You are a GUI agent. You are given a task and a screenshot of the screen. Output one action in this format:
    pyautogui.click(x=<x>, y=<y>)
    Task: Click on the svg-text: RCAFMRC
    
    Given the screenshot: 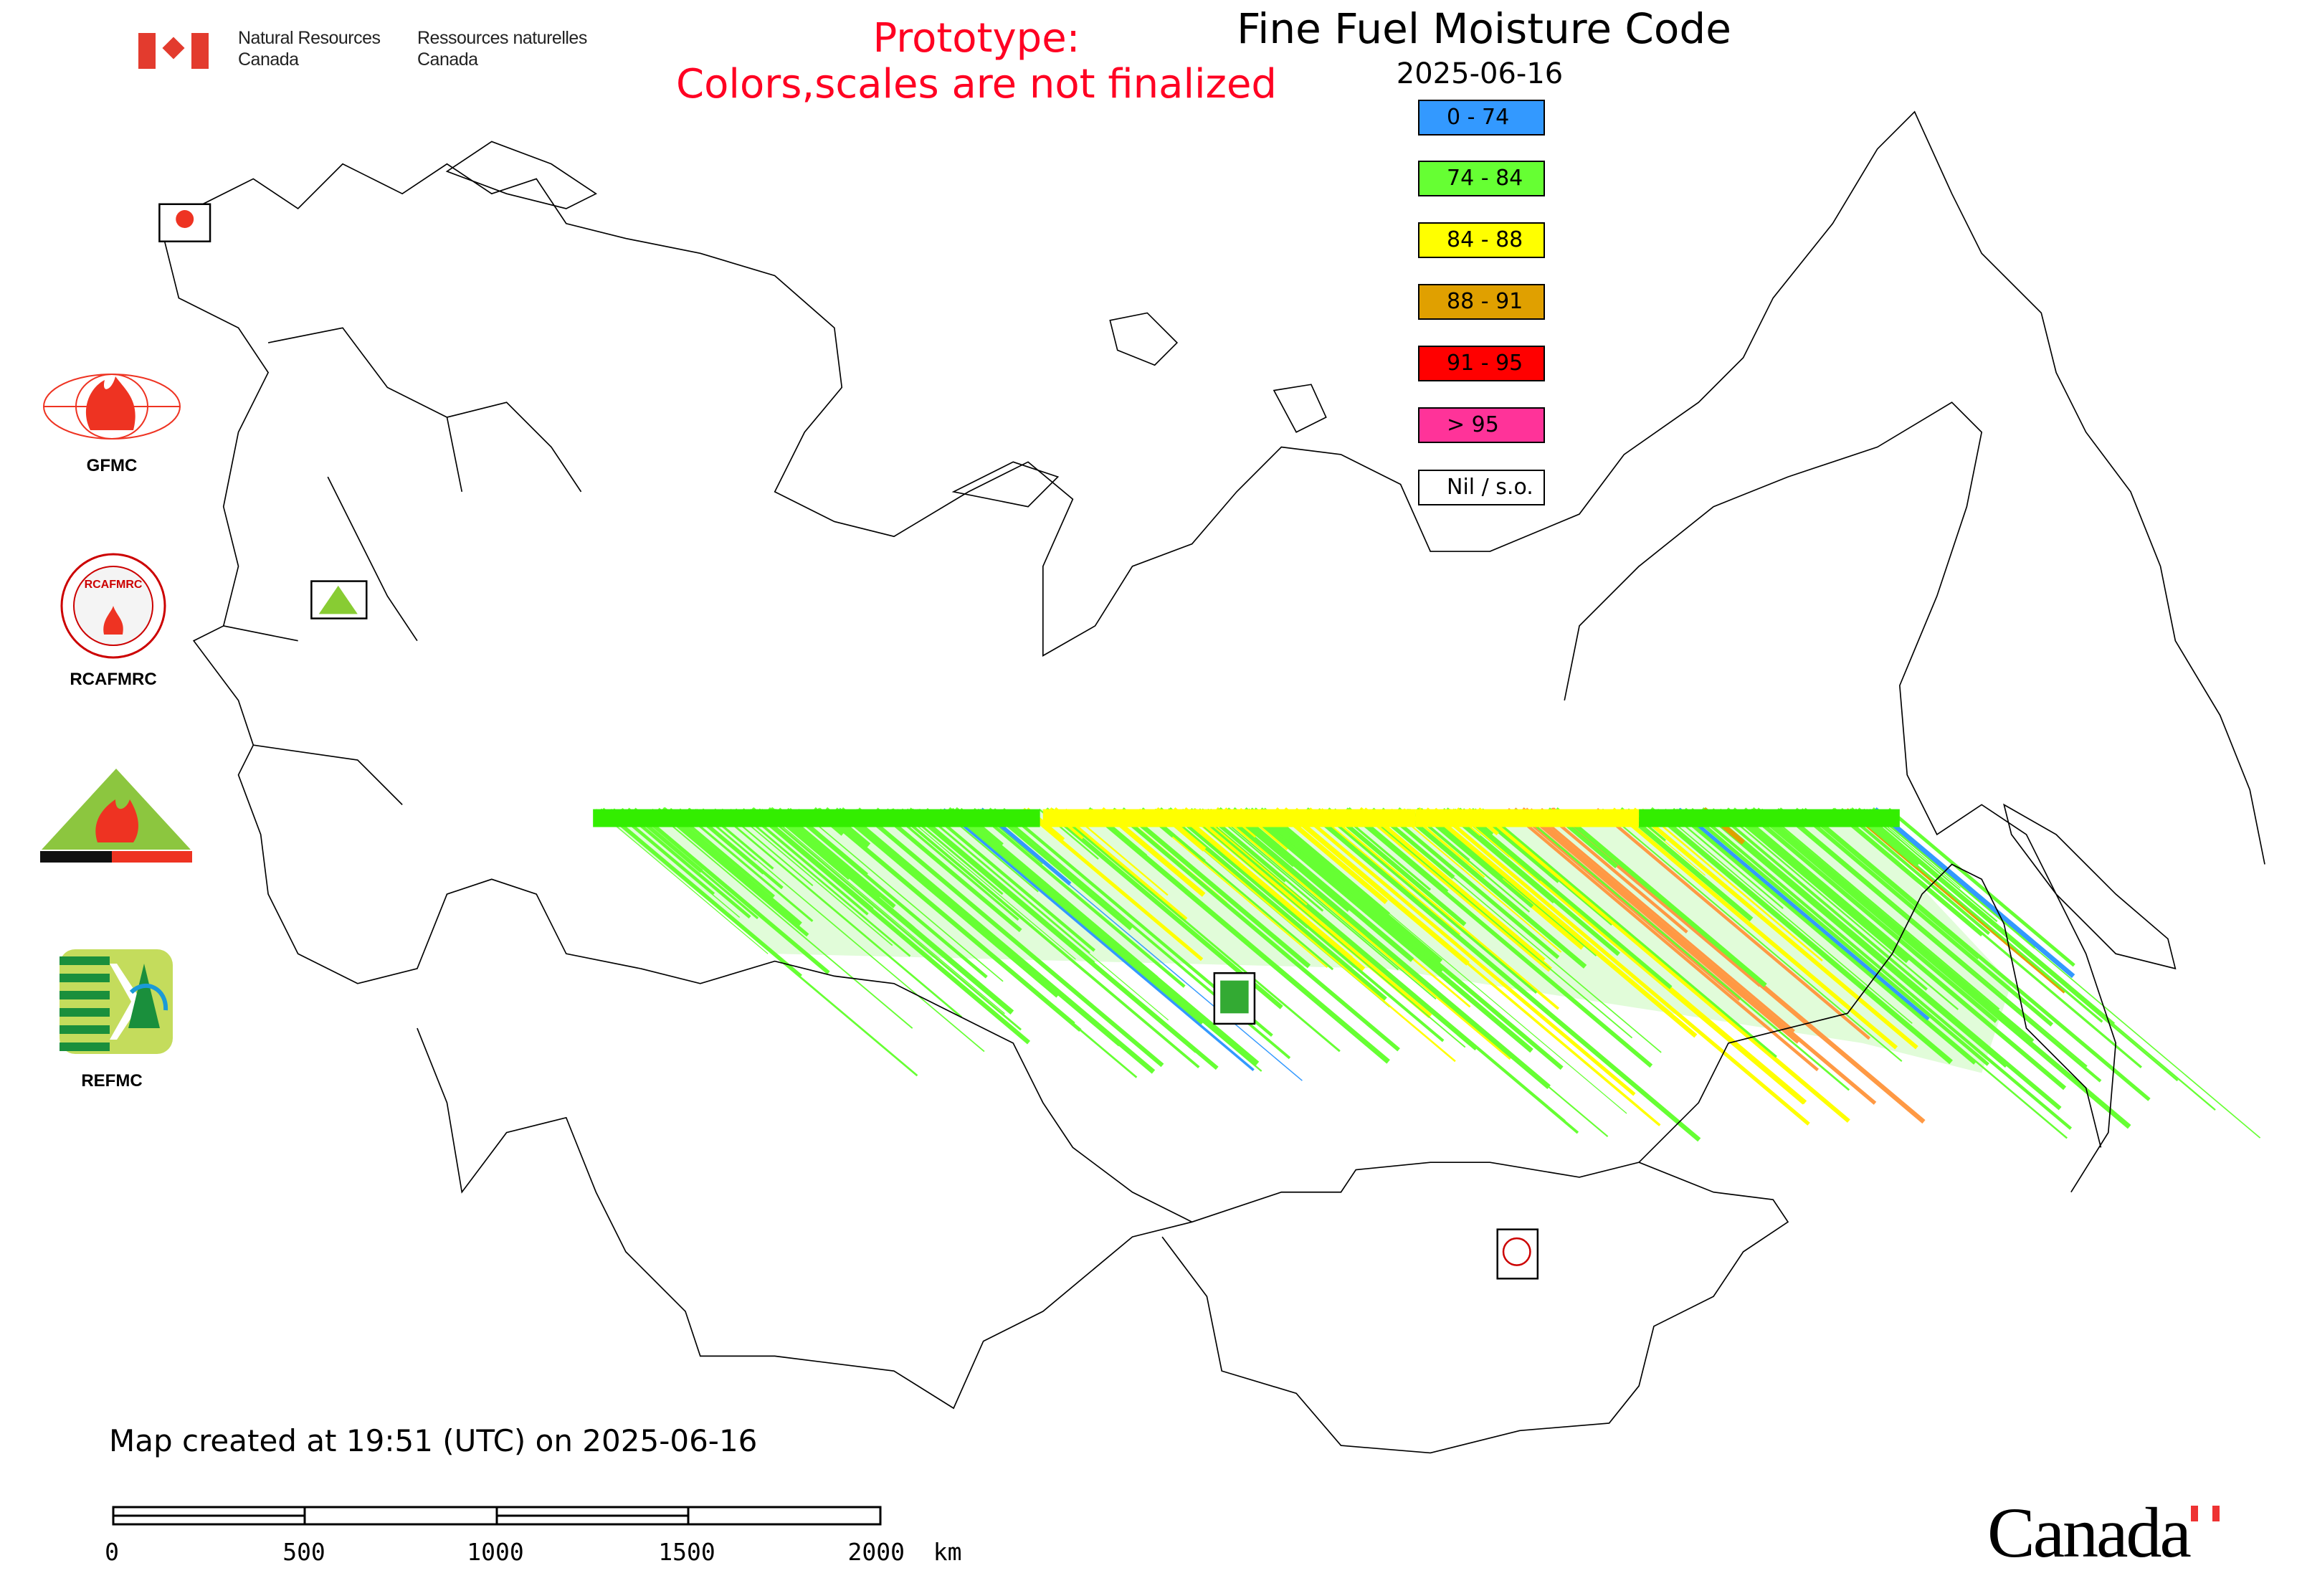 What is the action you would take?
    pyautogui.click(x=114, y=585)
    